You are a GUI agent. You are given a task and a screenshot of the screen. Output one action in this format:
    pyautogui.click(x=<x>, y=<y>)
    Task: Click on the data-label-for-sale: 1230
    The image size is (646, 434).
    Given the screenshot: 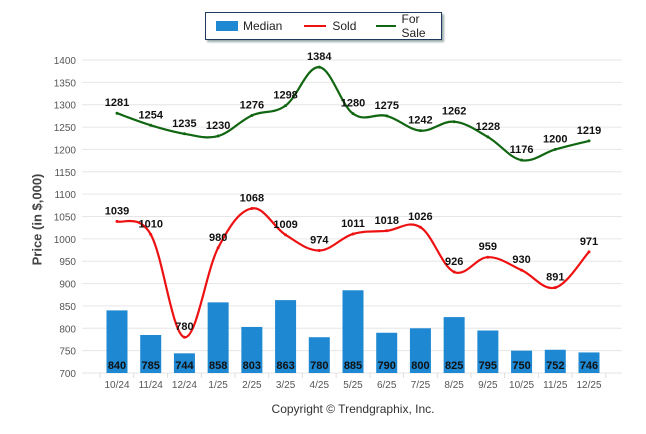 What is the action you would take?
    pyautogui.click(x=218, y=126)
    